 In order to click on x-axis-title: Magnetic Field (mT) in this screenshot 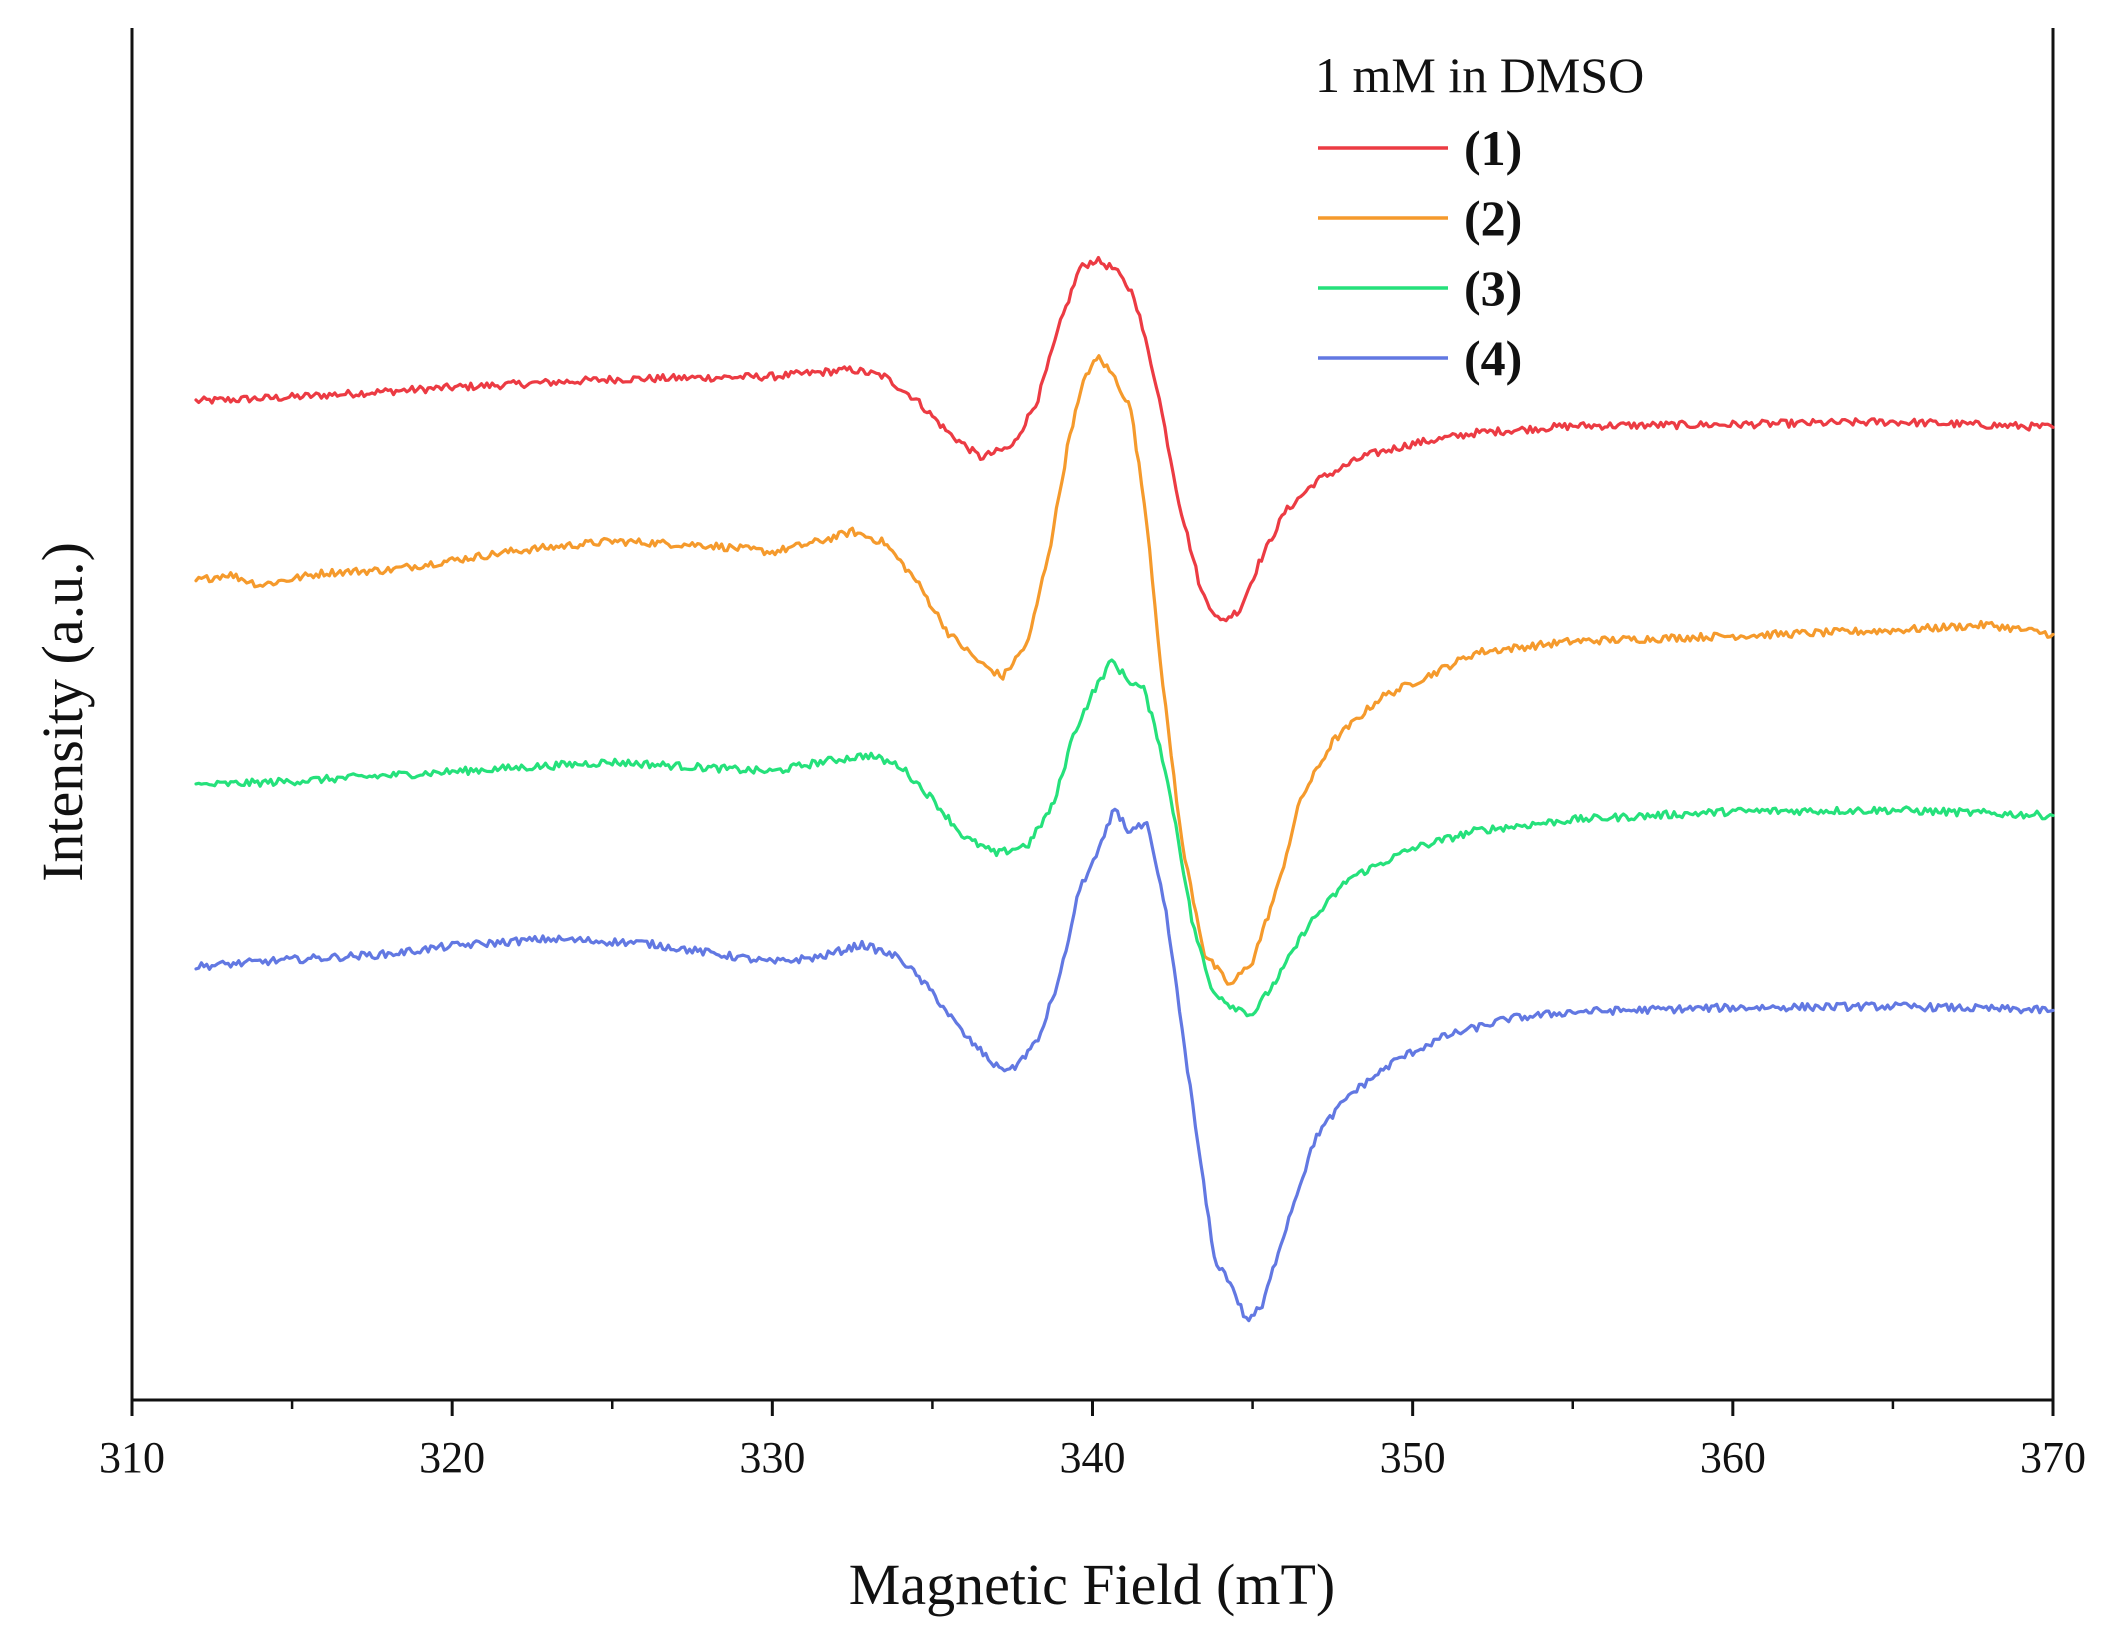, I will do `click(1092, 1584)`.